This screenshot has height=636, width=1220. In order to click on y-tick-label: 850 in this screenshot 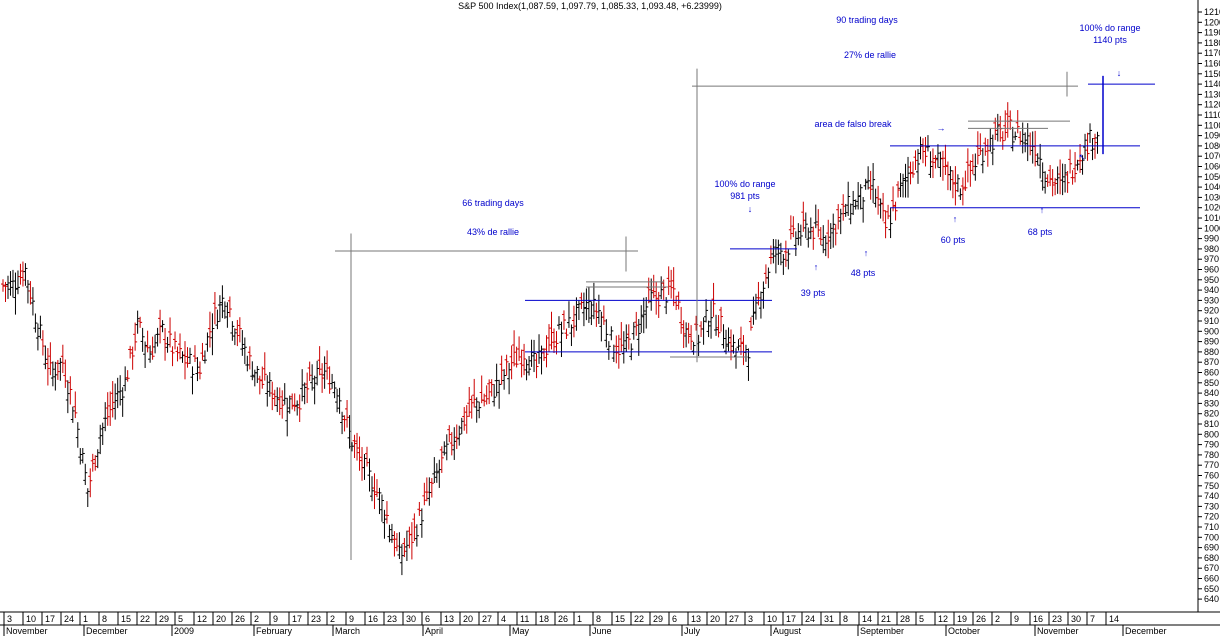, I will do `click(1211, 383)`.